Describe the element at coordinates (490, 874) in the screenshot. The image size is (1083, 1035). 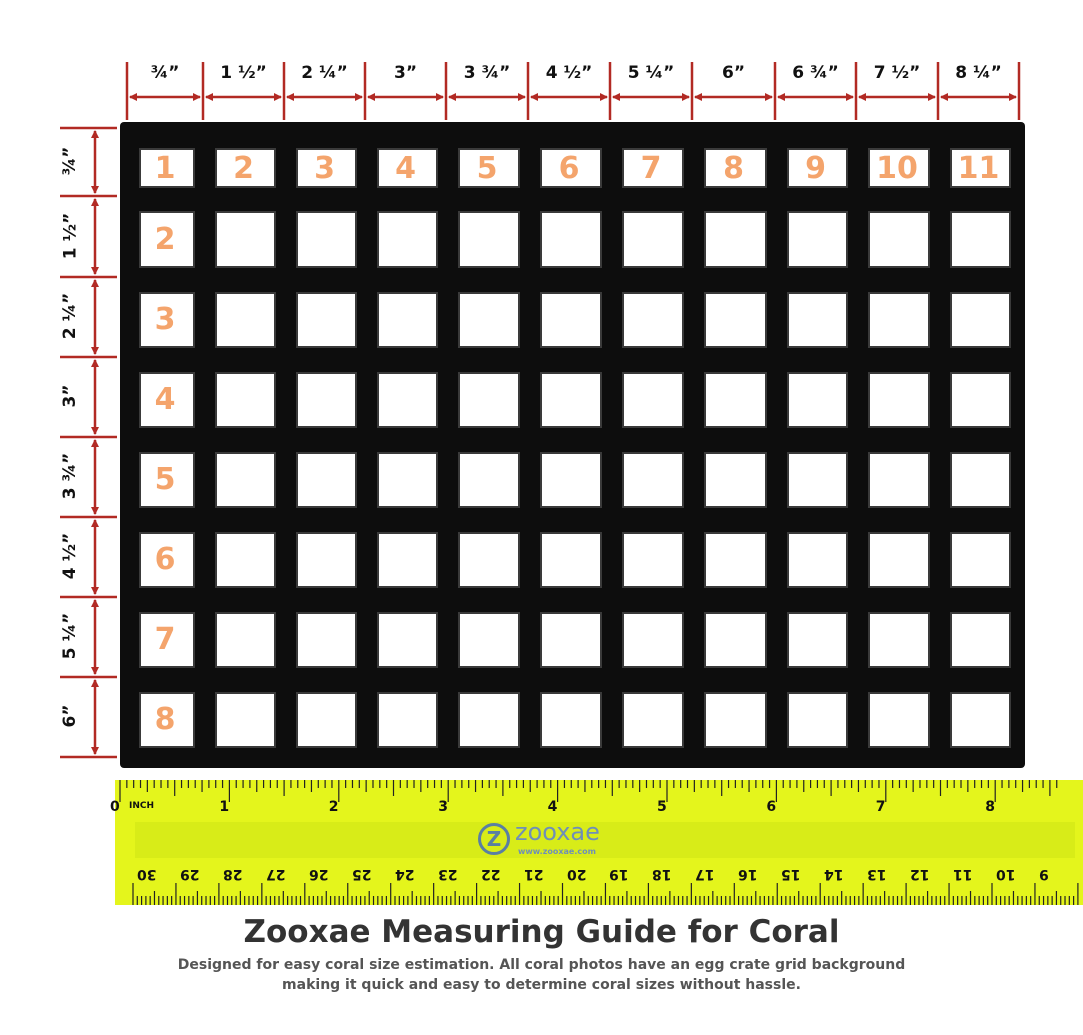
I see `cm-number: 22` at that location.